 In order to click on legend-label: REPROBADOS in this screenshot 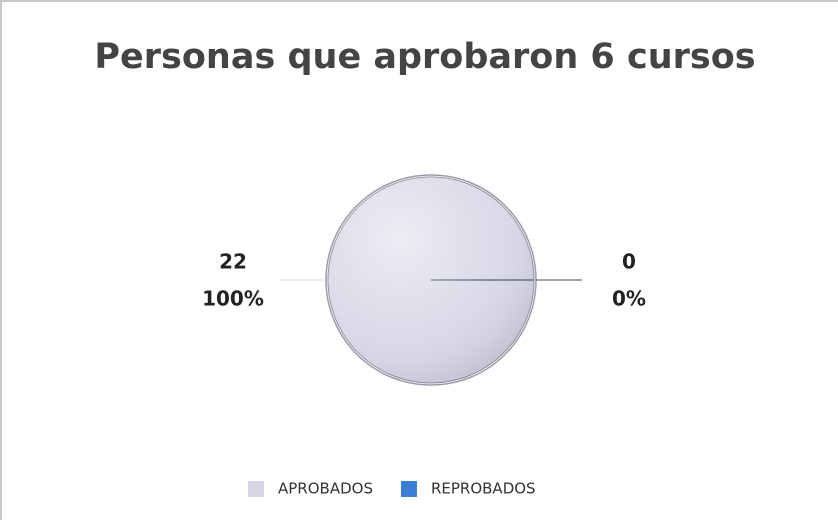, I will do `click(483, 489)`.